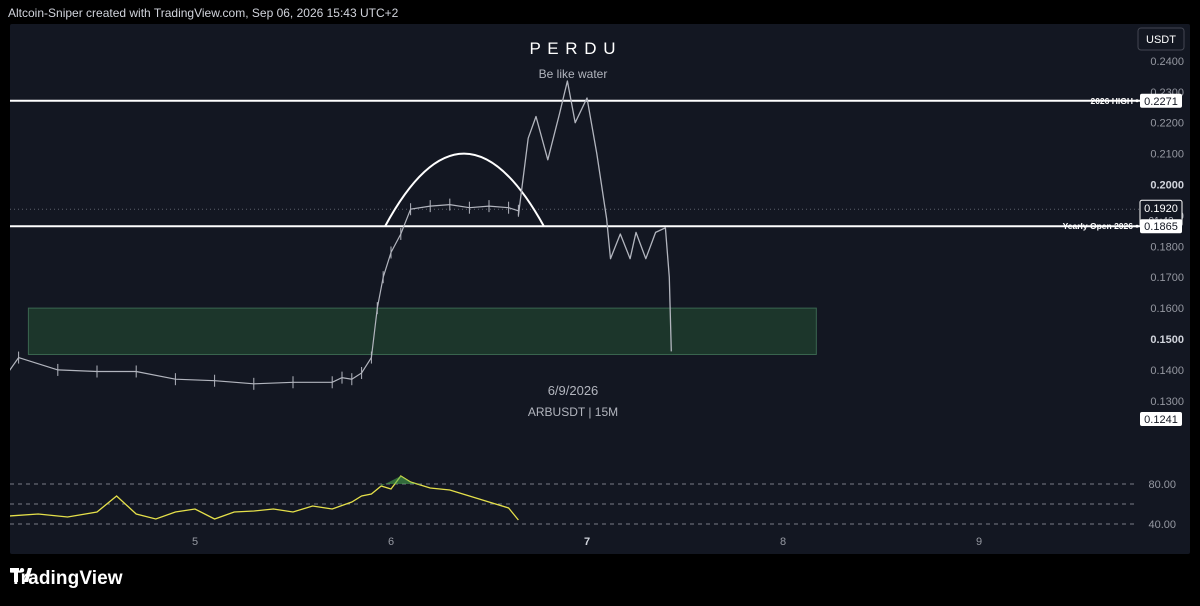  I want to click on x-tick-label: 8, so click(783, 542).